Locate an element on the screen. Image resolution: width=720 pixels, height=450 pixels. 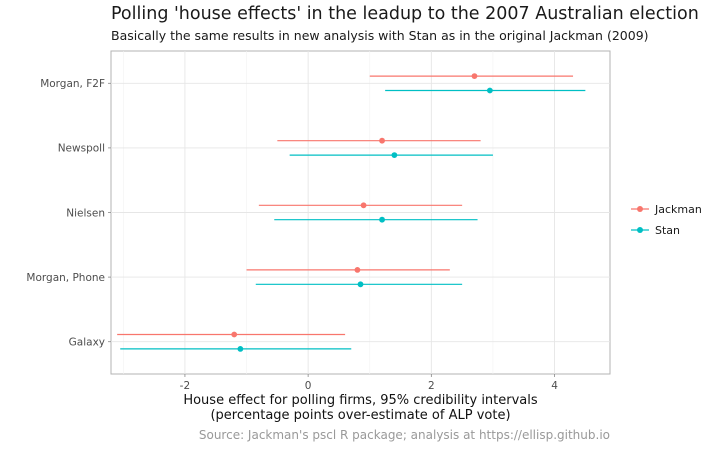
legend-label: Jackman is located at coordinates (678, 209).